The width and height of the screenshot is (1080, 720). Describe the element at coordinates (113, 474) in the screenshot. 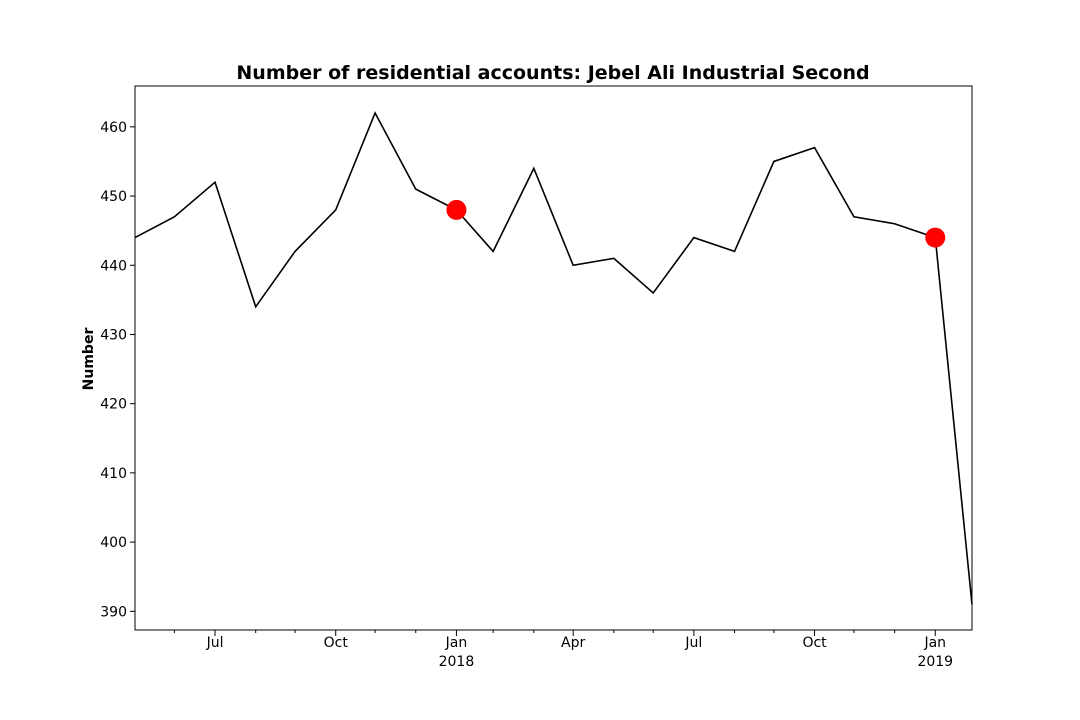

I see `y-tick-label: 410` at that location.